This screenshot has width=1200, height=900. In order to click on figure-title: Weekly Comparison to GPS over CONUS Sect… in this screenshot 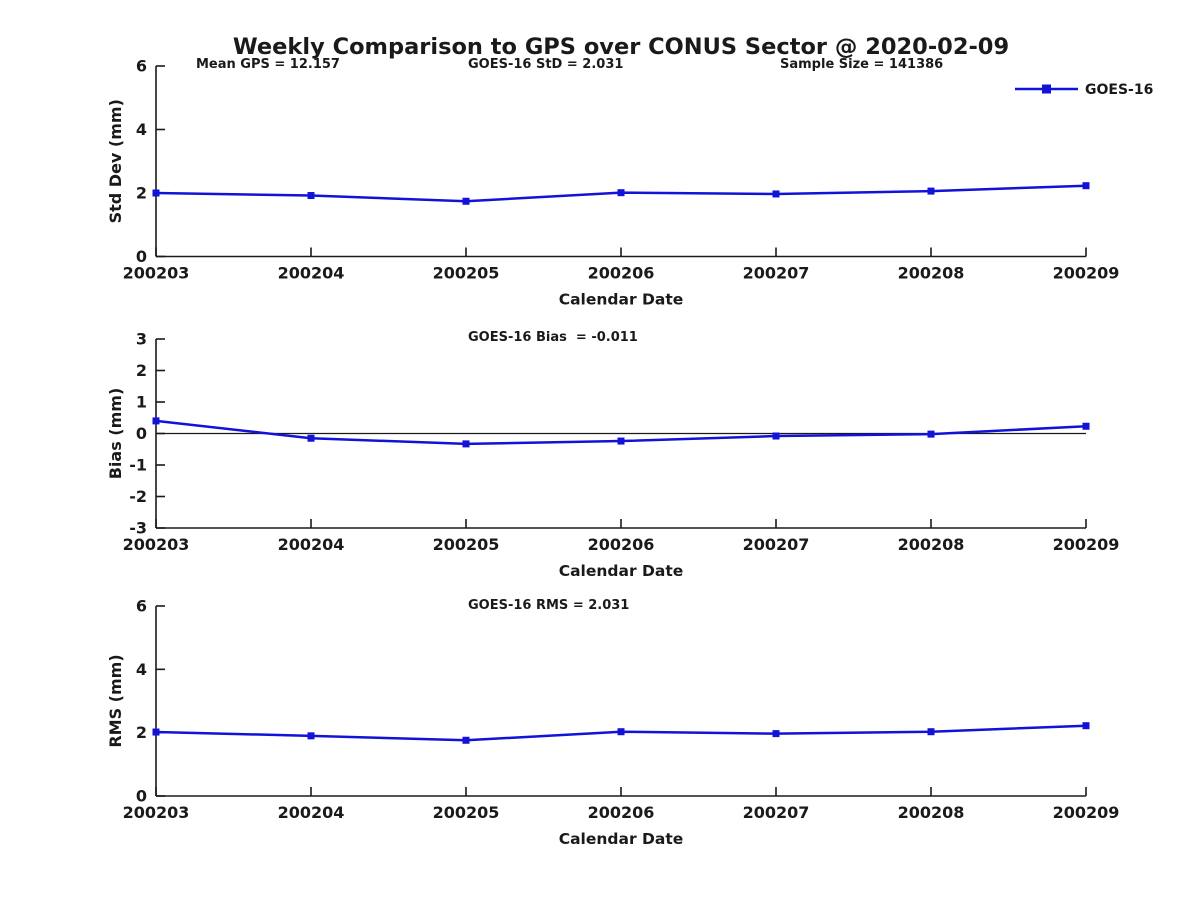, I will do `click(621, 47)`.